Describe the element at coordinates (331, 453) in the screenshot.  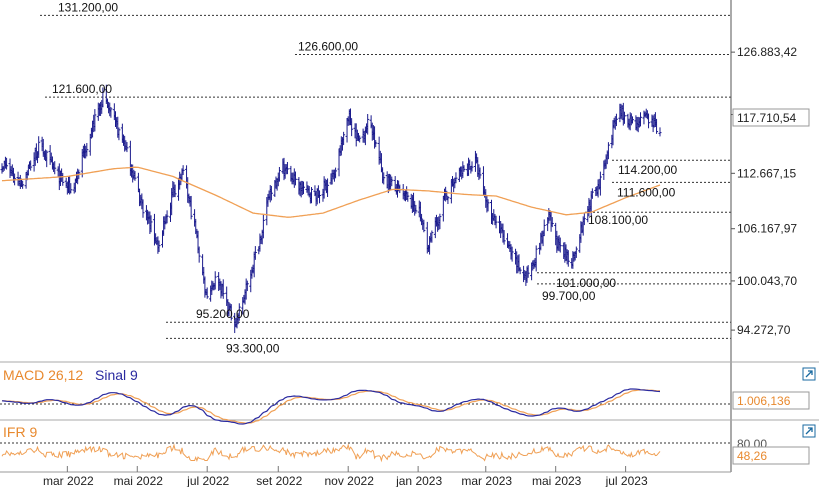
I see `ifr-line` at that location.